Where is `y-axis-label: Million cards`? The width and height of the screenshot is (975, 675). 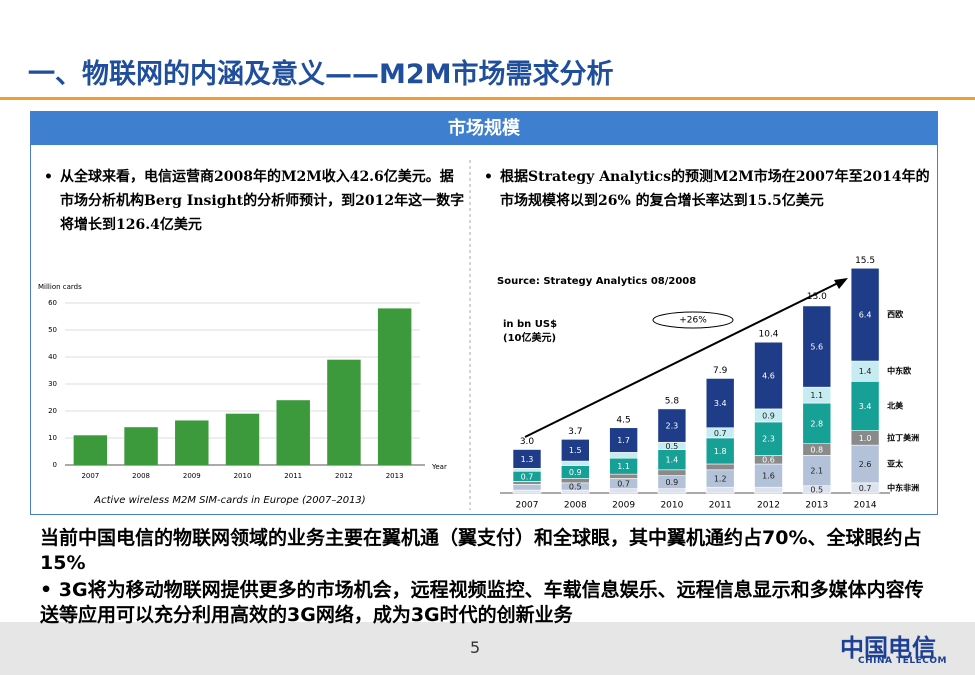 y-axis-label: Million cards is located at coordinates (60, 287).